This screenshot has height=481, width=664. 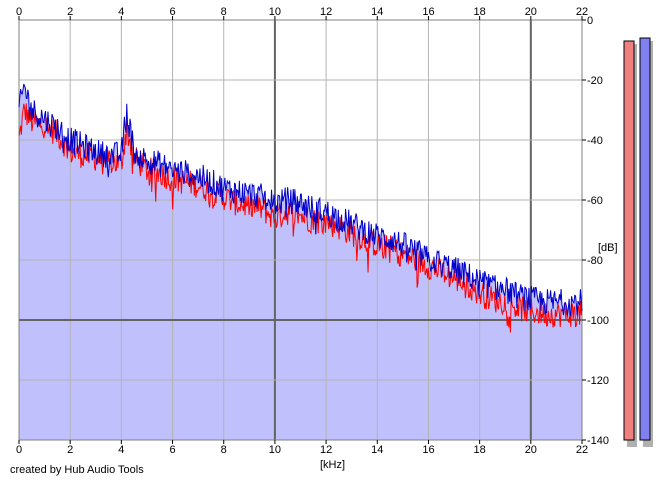 What do you see at coordinates (598, 321) in the screenshot?
I see `y-tick-label: -100` at bounding box center [598, 321].